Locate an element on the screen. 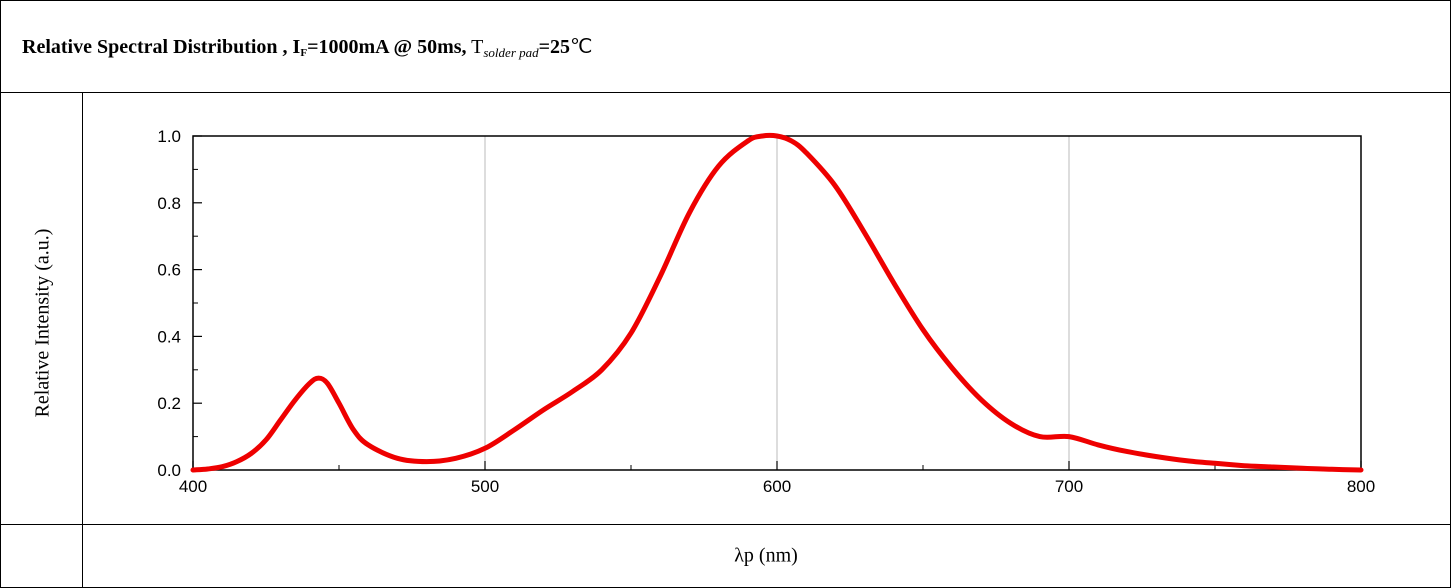 This screenshot has width=1451, height=588. current-subscript: F is located at coordinates (304, 53).